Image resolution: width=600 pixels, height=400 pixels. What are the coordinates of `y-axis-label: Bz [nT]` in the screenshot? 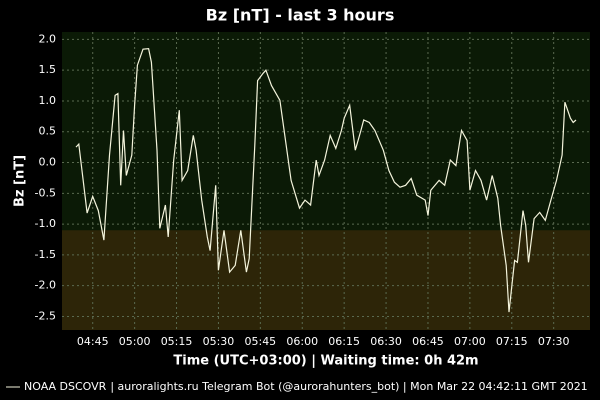 It's located at (20, 181).